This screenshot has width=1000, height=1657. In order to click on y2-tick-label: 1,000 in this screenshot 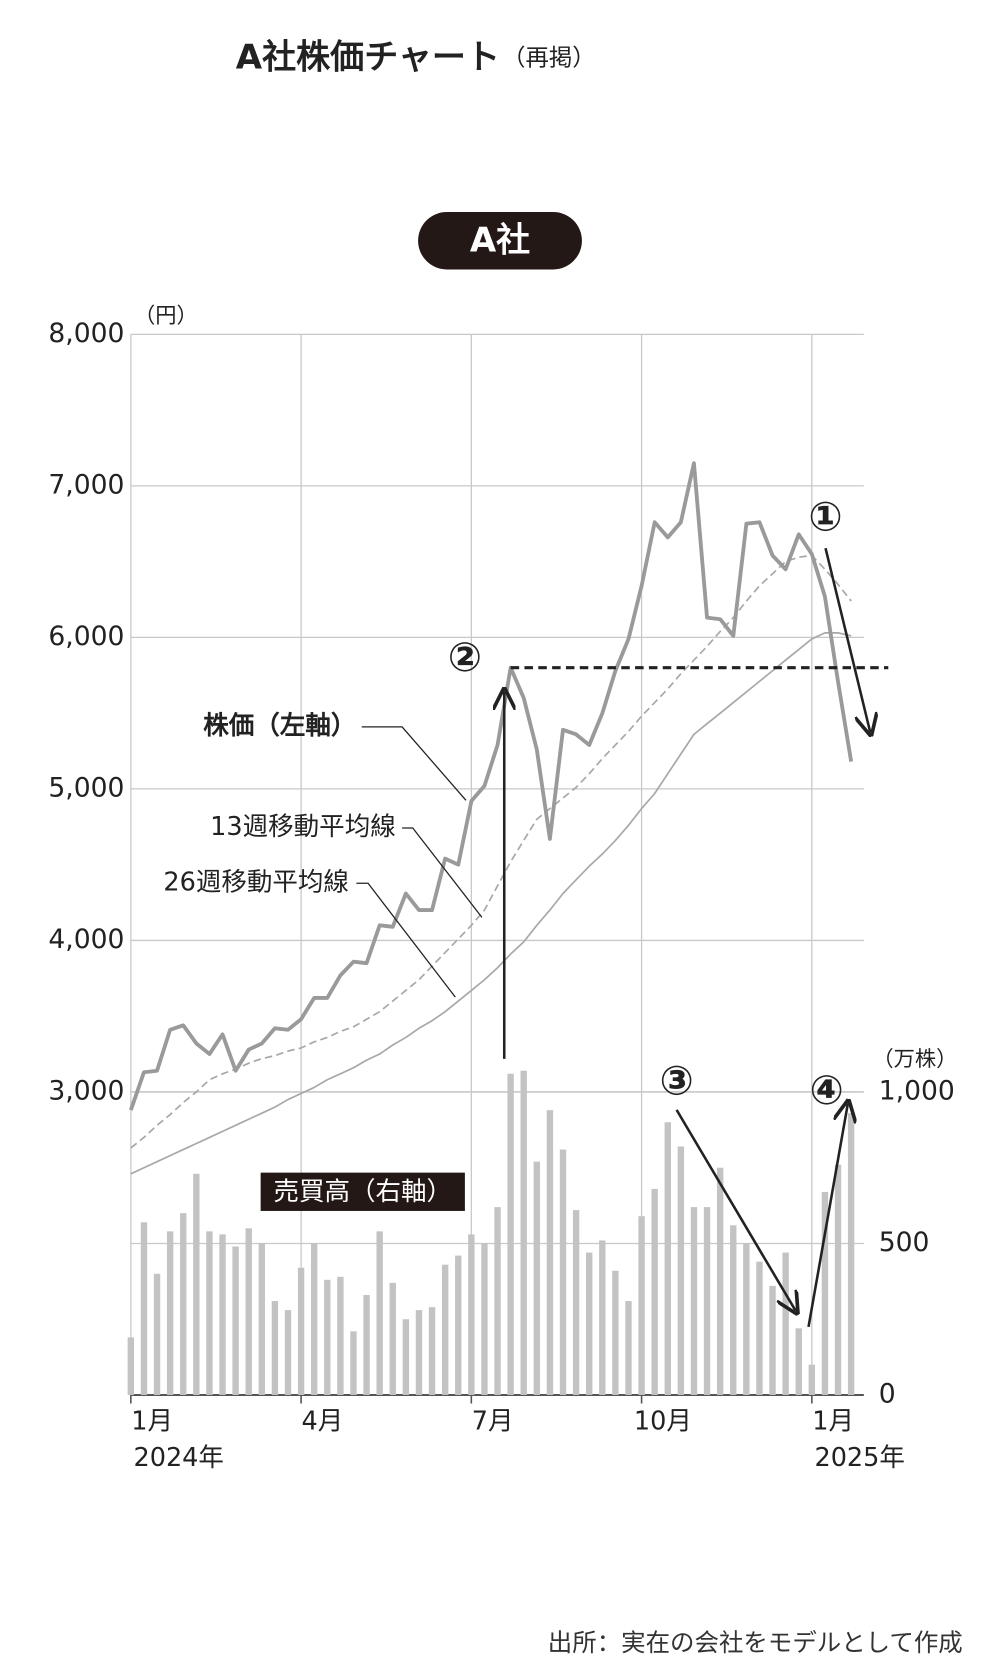, I will do `click(917, 1090)`.